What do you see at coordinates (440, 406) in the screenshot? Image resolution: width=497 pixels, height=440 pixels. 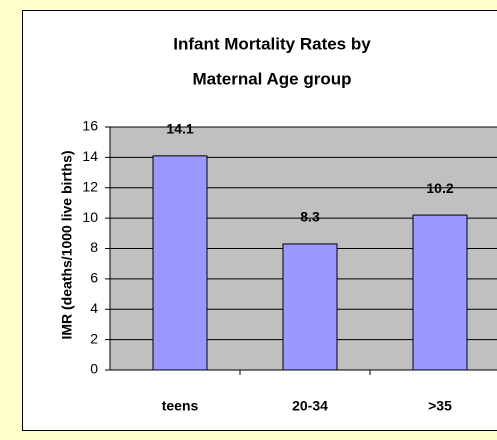 I see `x-tick-label: >35` at bounding box center [440, 406].